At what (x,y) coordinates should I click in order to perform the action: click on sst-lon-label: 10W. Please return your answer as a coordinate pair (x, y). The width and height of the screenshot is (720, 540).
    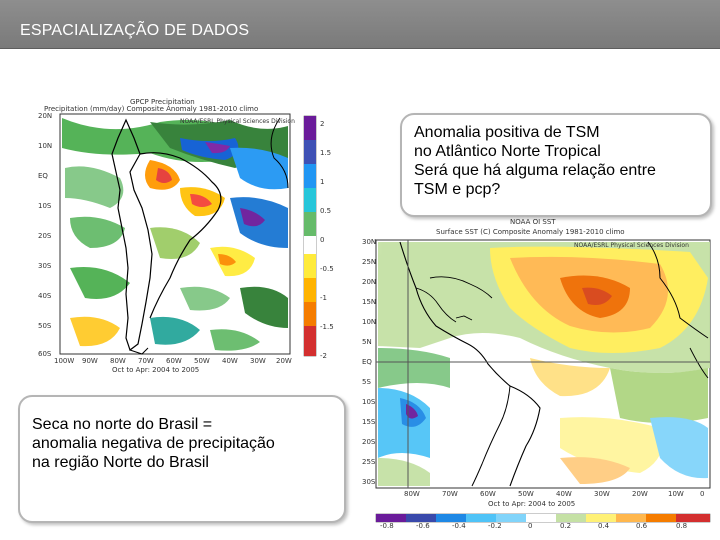
    Looking at the image, I should click on (676, 494).